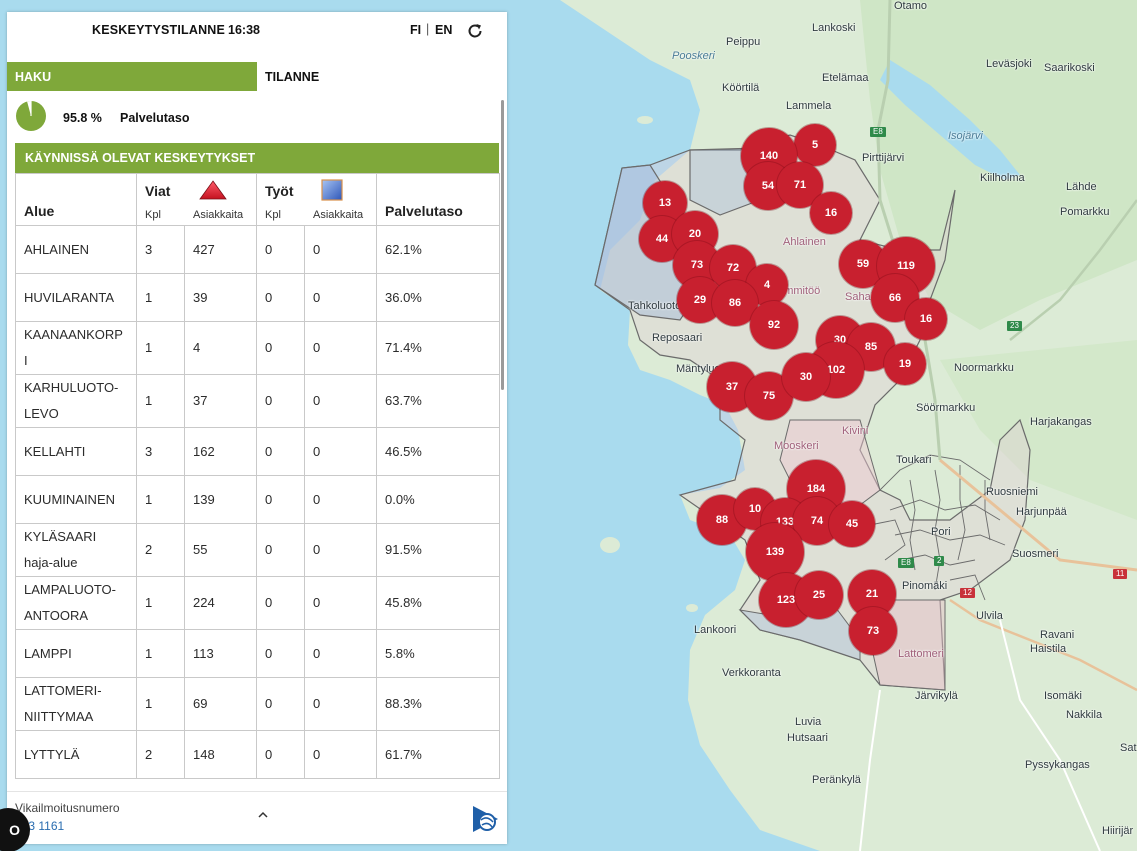  I want to click on outage-cluster-marker: 30, so click(806, 377).